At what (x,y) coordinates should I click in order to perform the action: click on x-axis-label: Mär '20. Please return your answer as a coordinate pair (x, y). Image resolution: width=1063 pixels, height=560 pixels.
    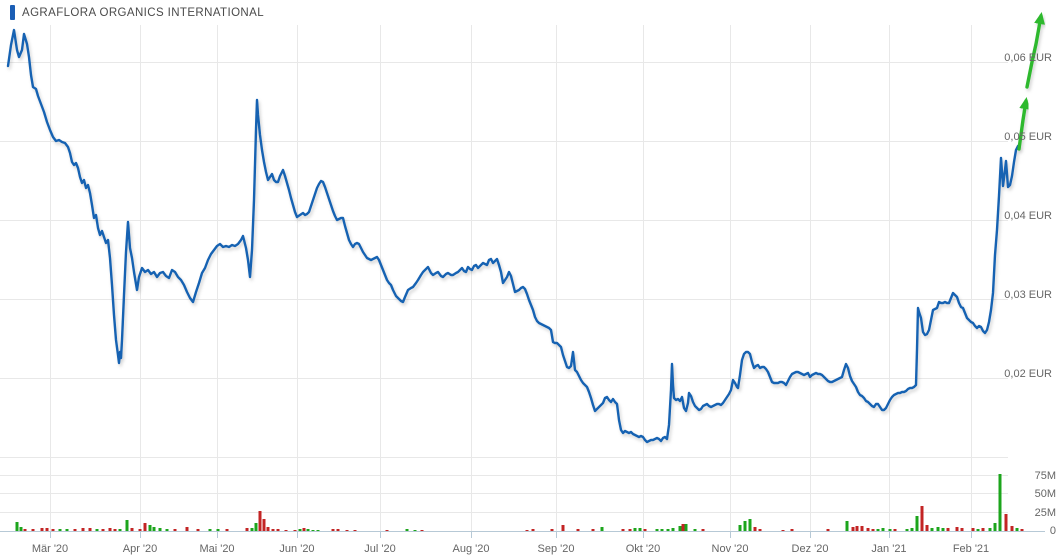
    Looking at the image, I should click on (50, 549).